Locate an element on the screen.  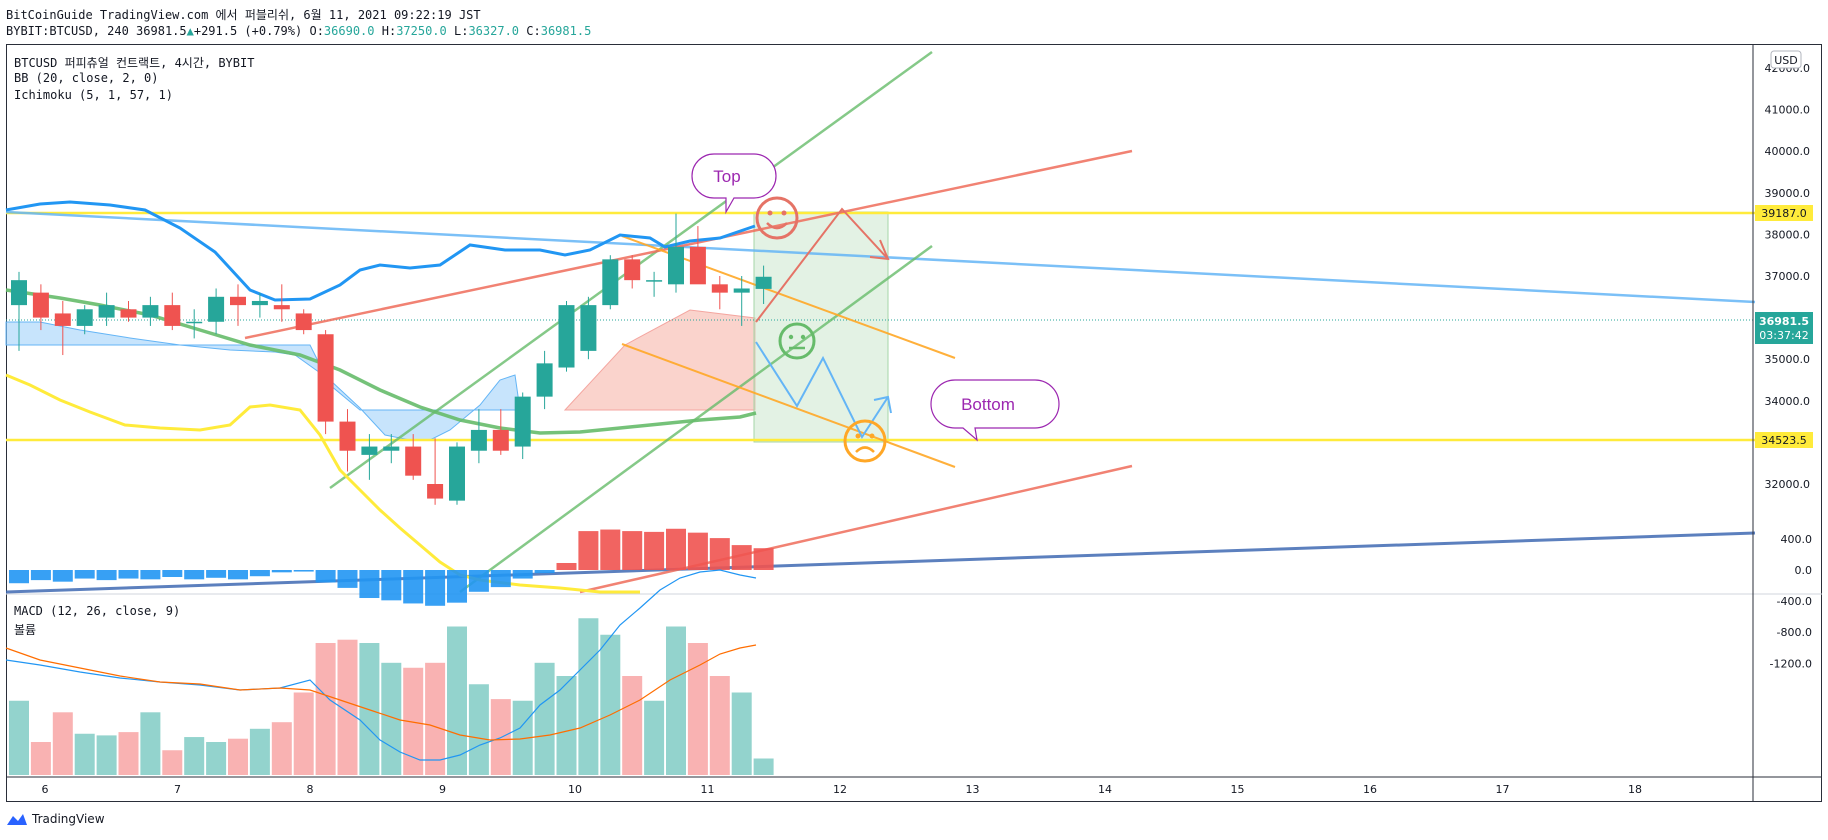
currency-label: USD is located at coordinates (1786, 60).